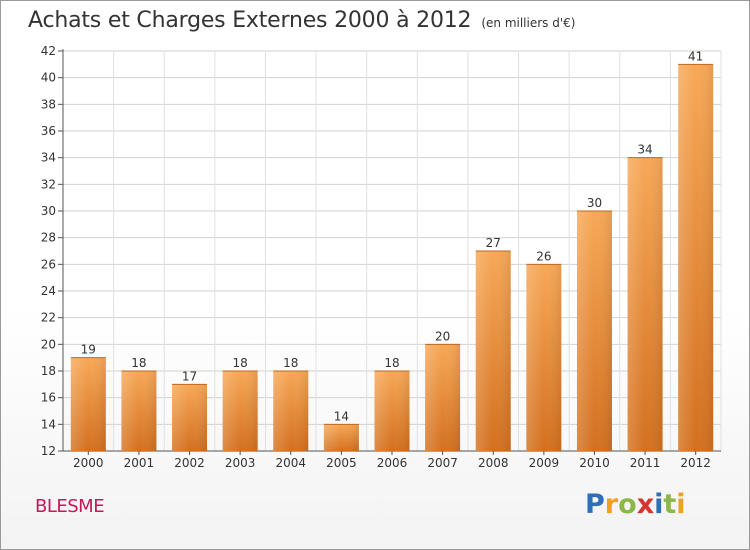 The width and height of the screenshot is (750, 550). Describe the element at coordinates (48, 371) in the screenshot. I see `y-tick-label: 18` at that location.